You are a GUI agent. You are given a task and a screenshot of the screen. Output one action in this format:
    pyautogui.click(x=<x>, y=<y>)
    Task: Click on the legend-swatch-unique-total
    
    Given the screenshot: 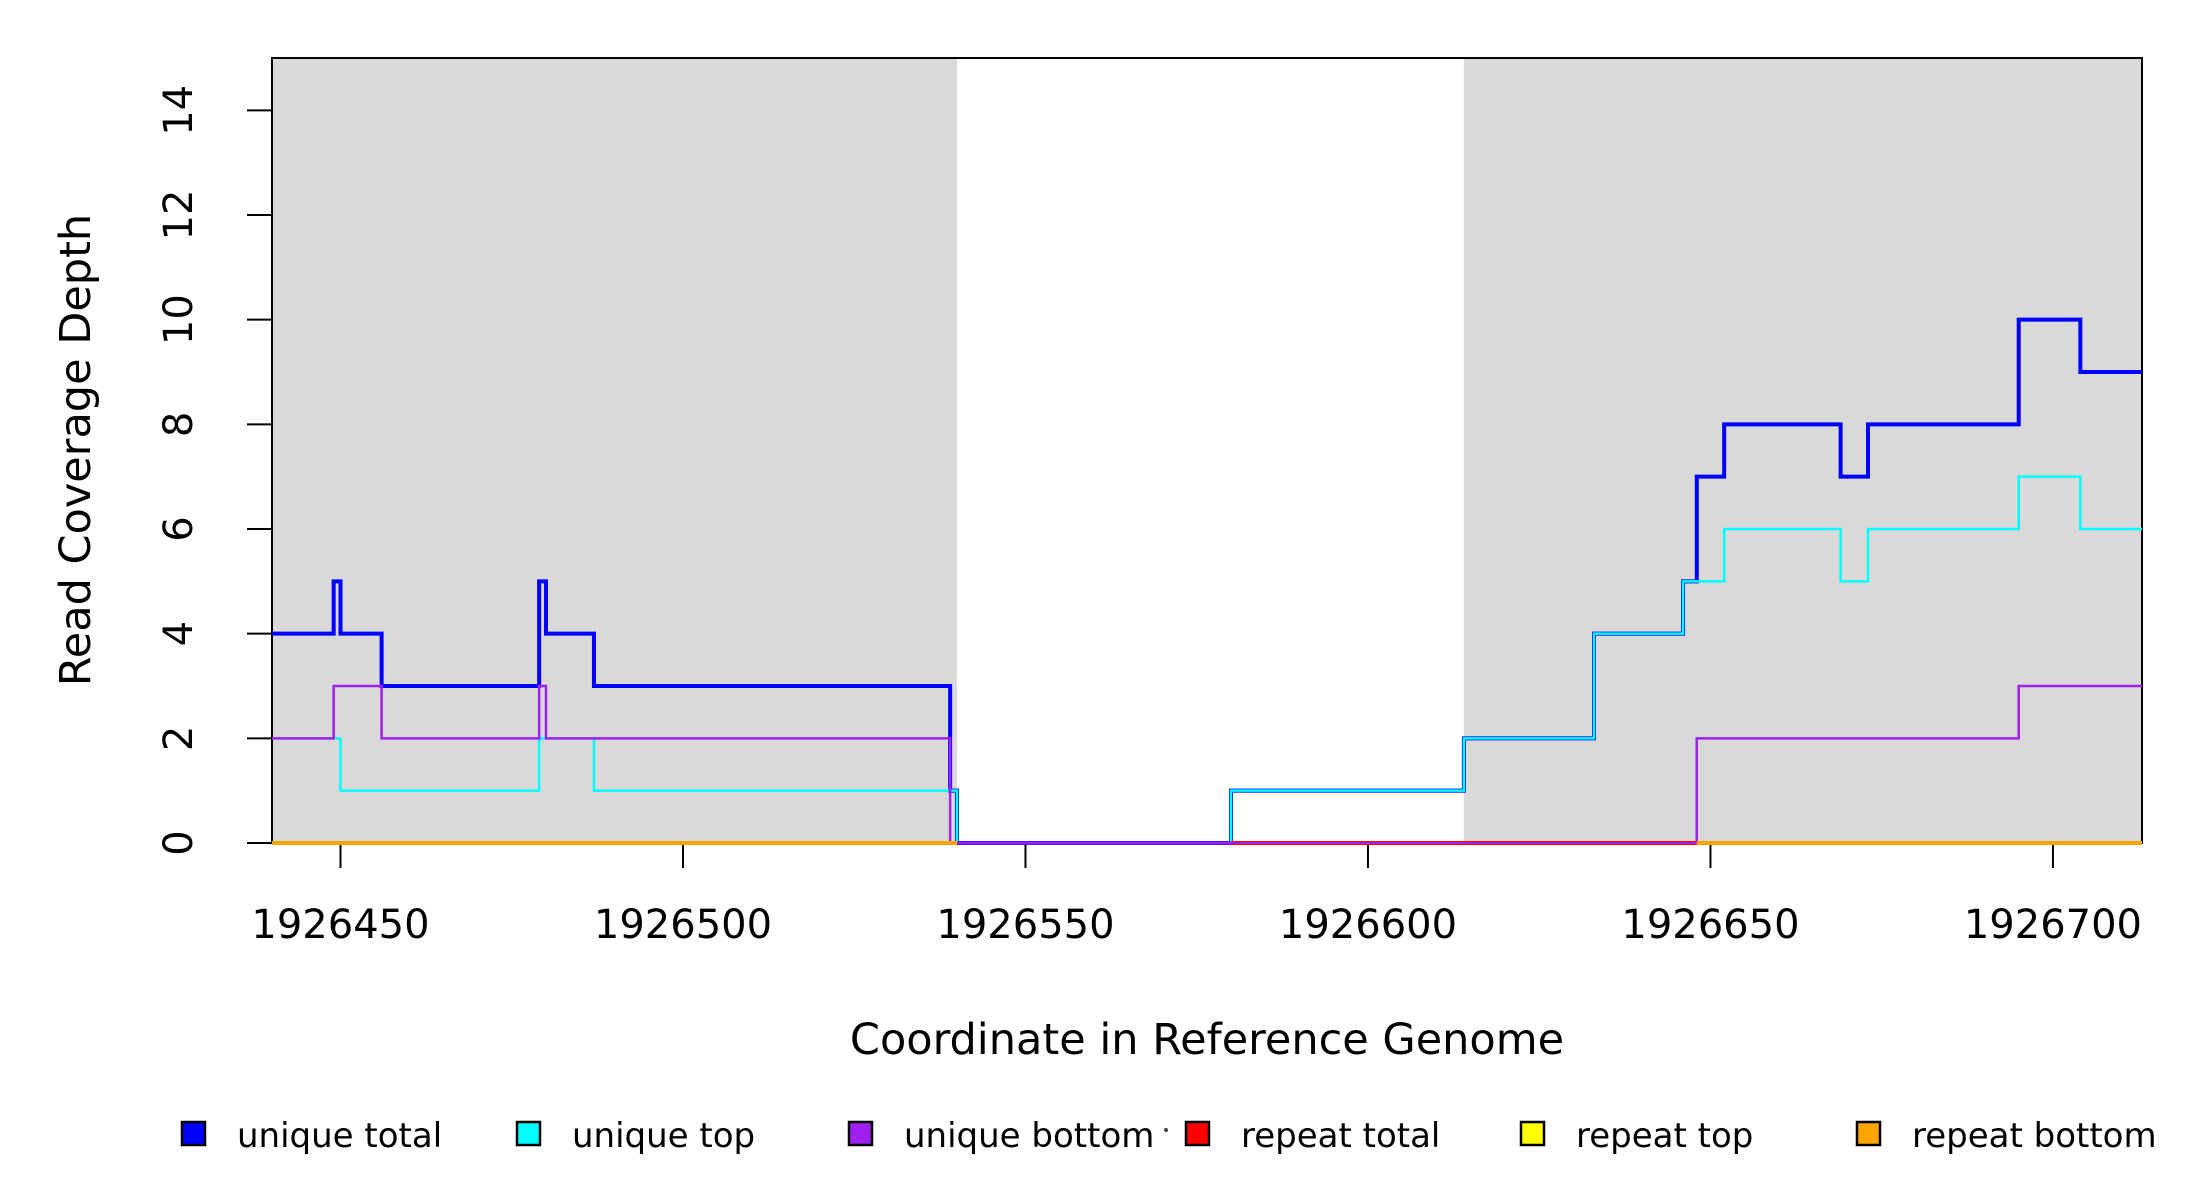 What is the action you would take?
    pyautogui.click(x=193, y=1133)
    